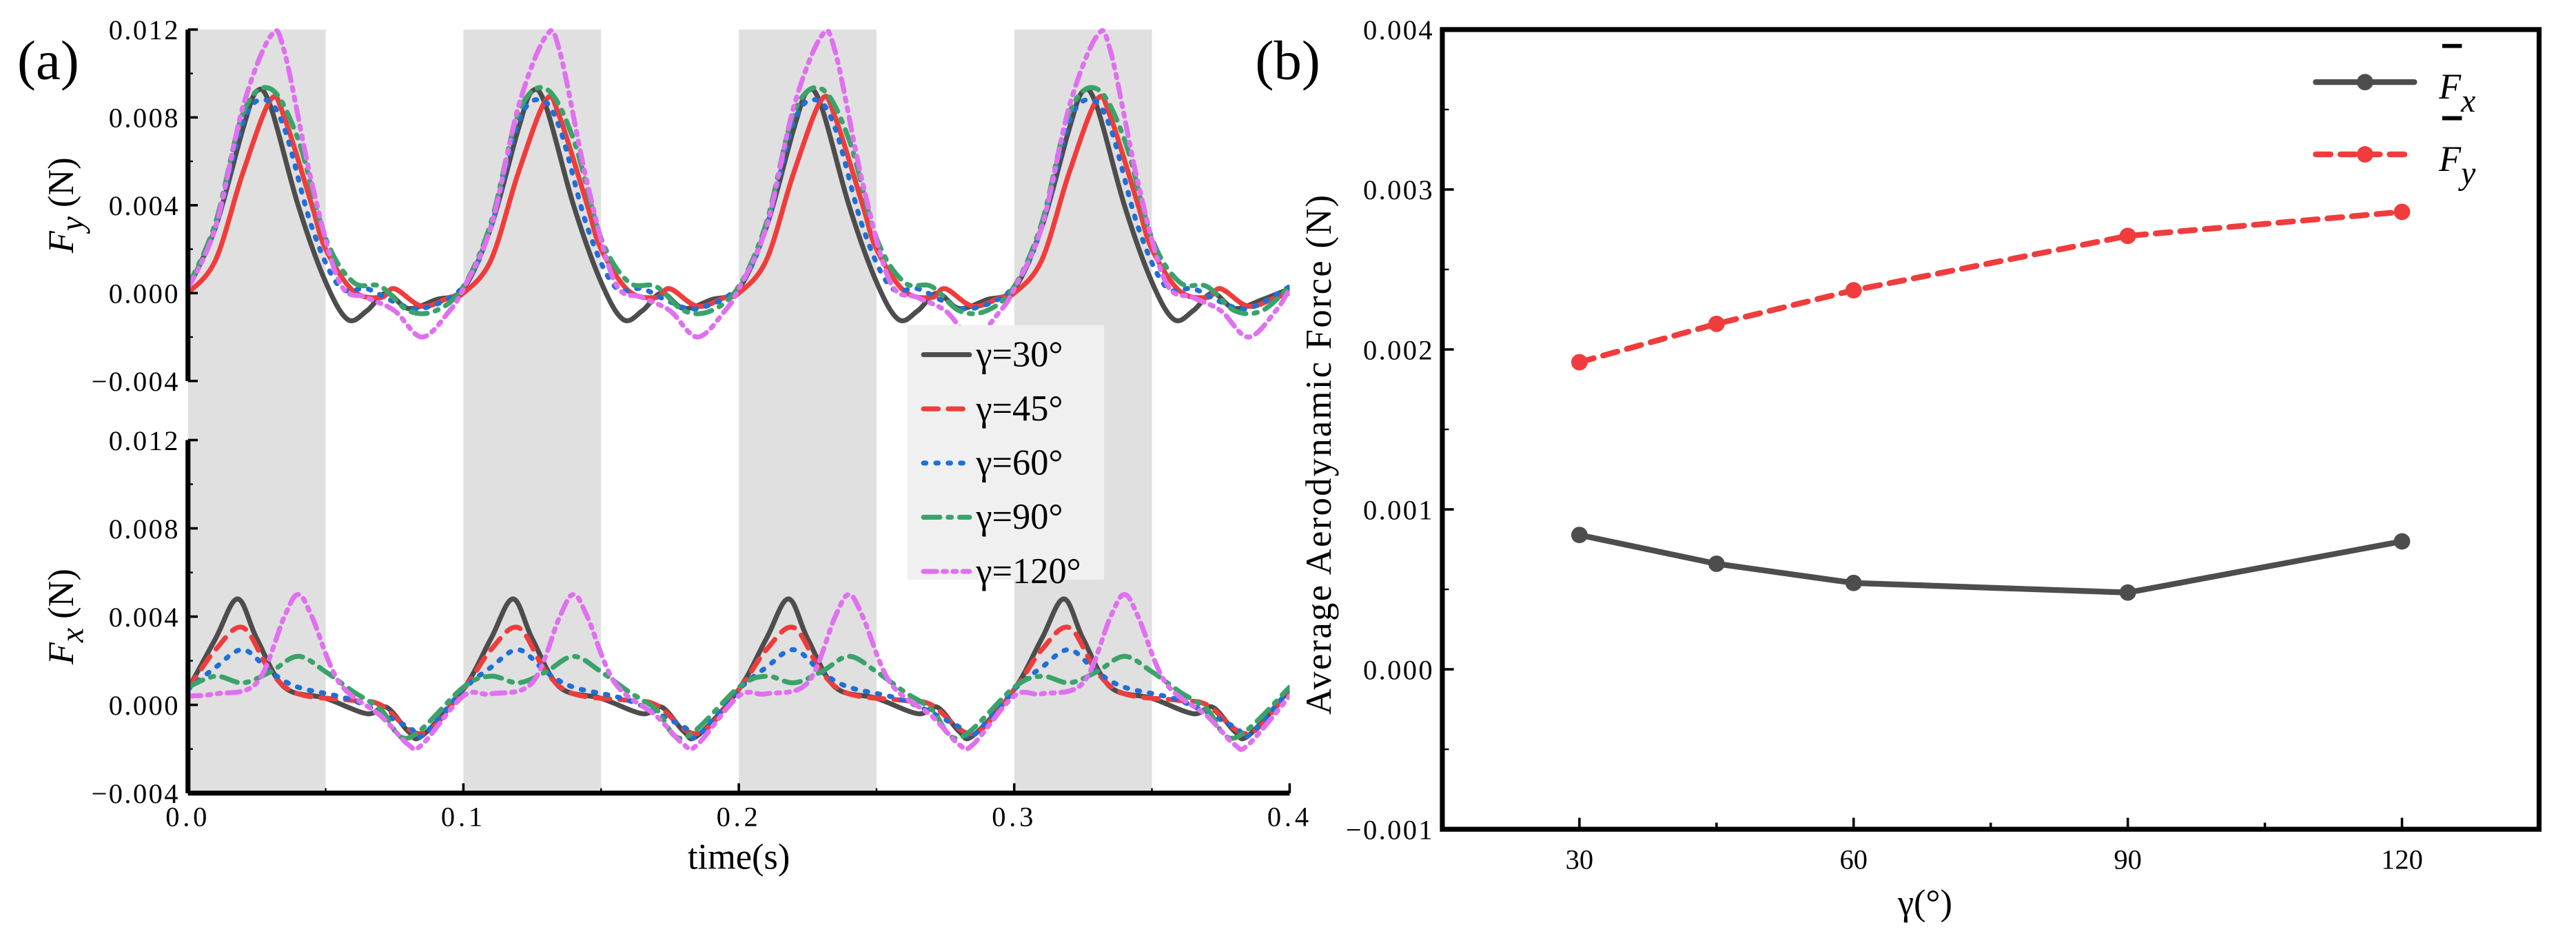 This screenshot has height=936, width=2576. Describe the element at coordinates (738, 697) in the screenshot. I see `series-line-90deg` at that location.